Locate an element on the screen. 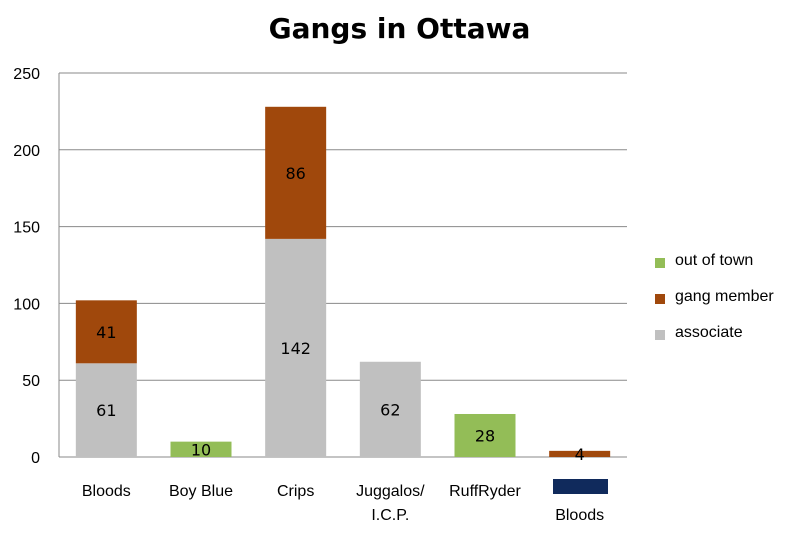 The height and width of the screenshot is (534, 799). x-tick-label: RuffRyder is located at coordinates (485, 491).